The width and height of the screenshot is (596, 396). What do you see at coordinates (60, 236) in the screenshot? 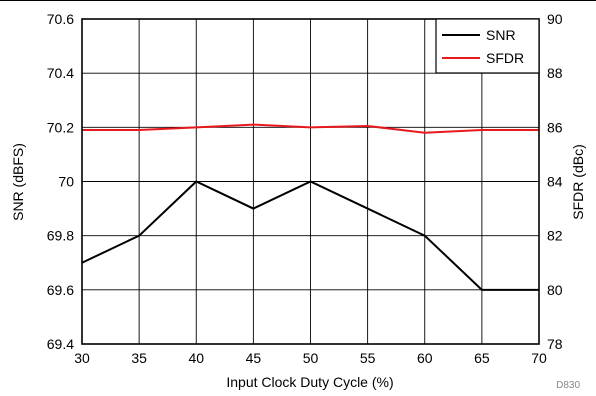
I see `y-tick-label: 69.8` at bounding box center [60, 236].